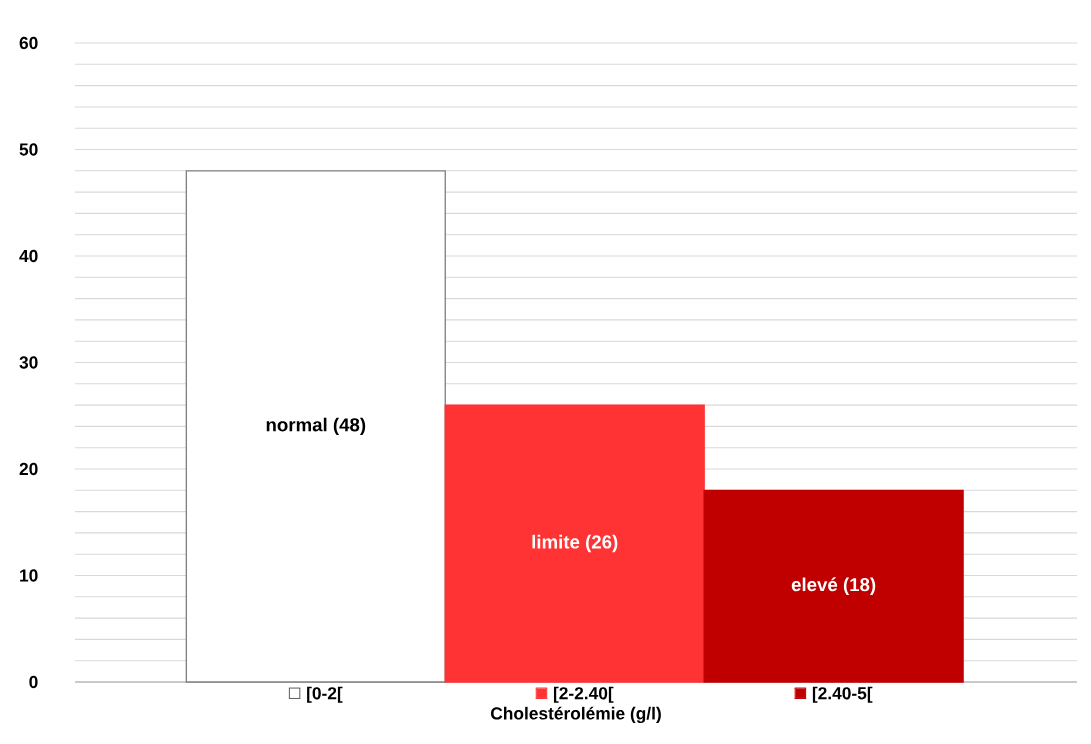  I want to click on data-label: limite (26), so click(575, 543).